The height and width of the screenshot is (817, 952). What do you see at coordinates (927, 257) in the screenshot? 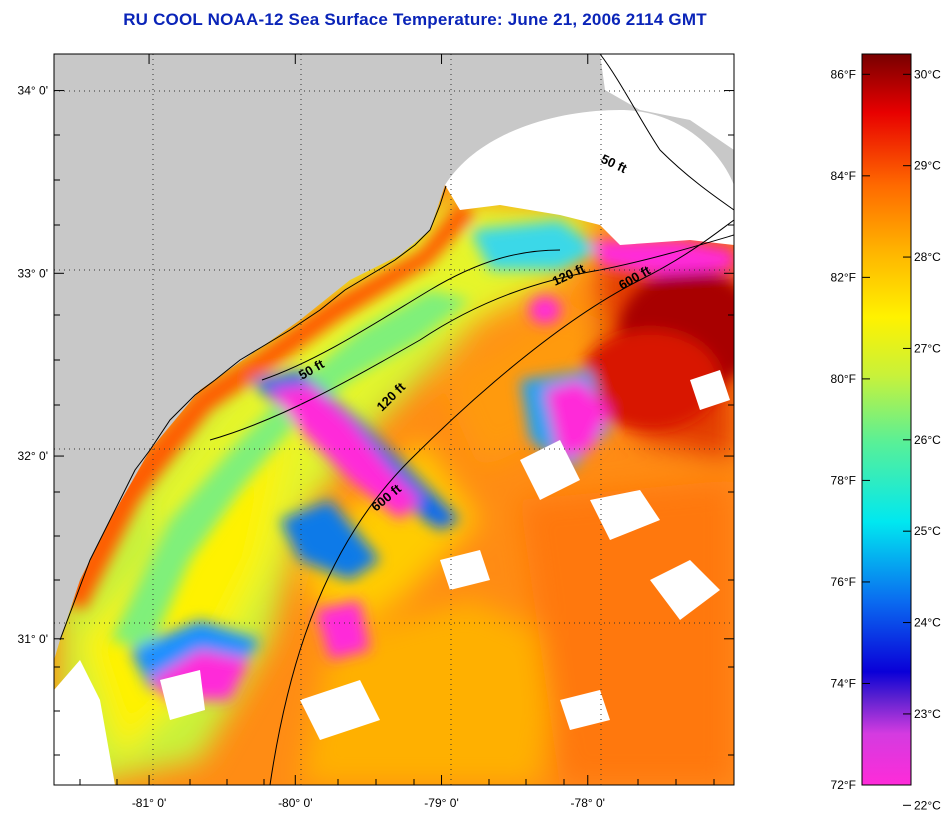
I see `colorbar-celsius-label: 28°C` at bounding box center [927, 257].